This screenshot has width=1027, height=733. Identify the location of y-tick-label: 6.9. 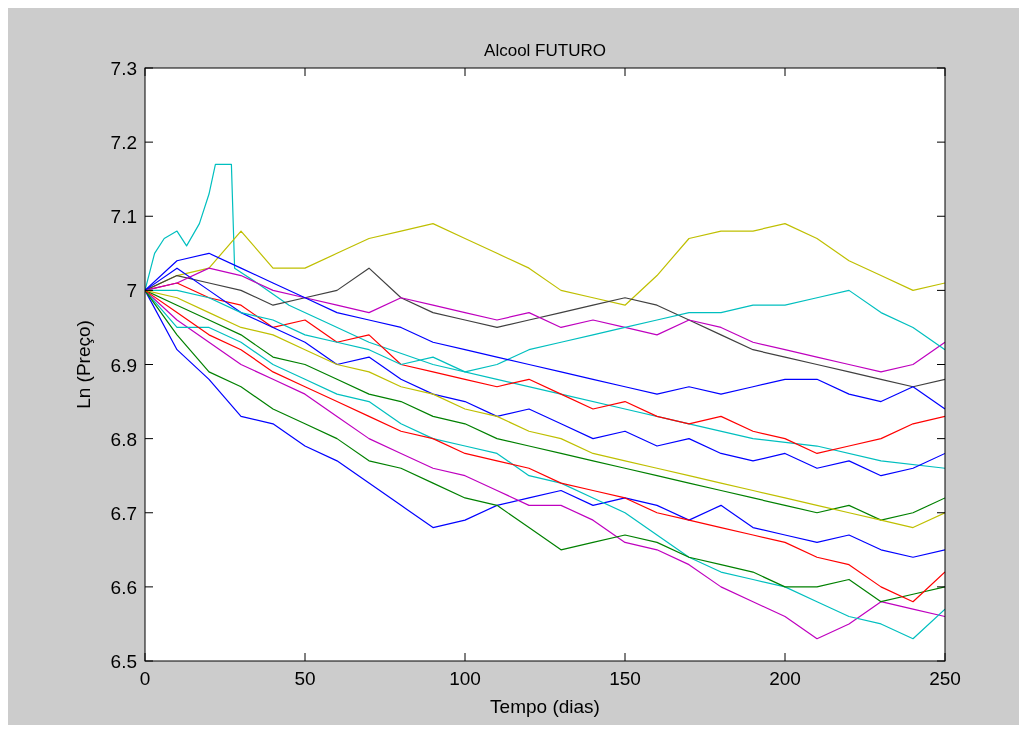
(123, 365).